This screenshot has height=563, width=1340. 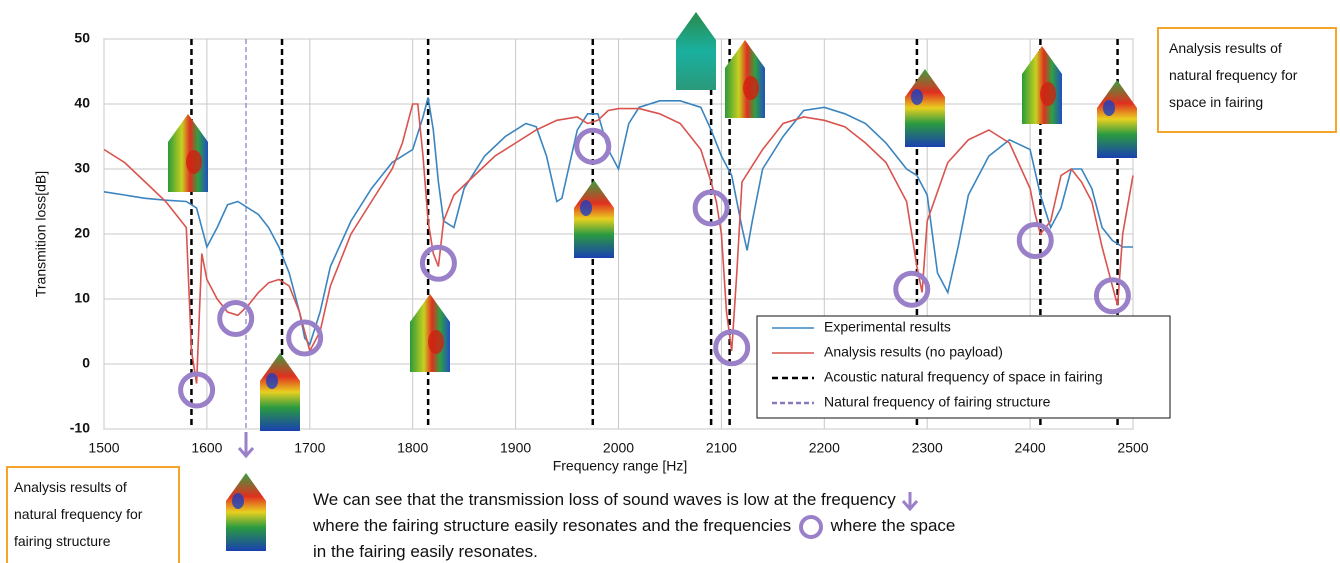 What do you see at coordinates (103, 448) in the screenshot?
I see `x-tick-label: 1500` at bounding box center [103, 448].